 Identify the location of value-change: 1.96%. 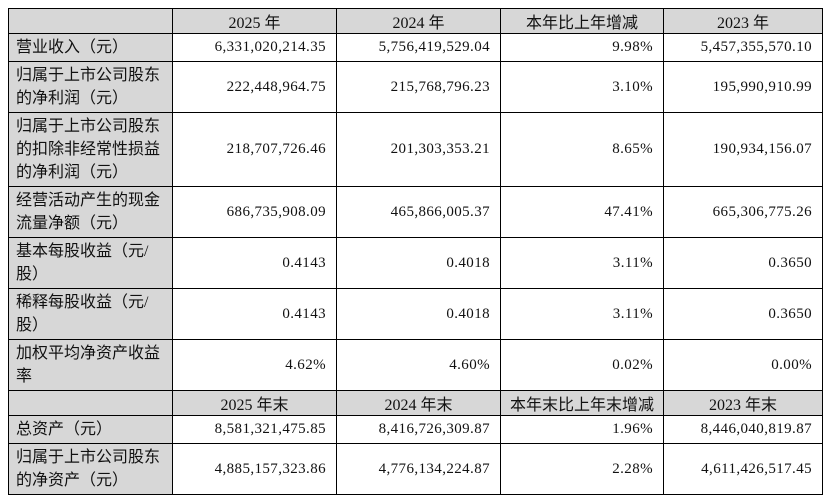
(582, 429).